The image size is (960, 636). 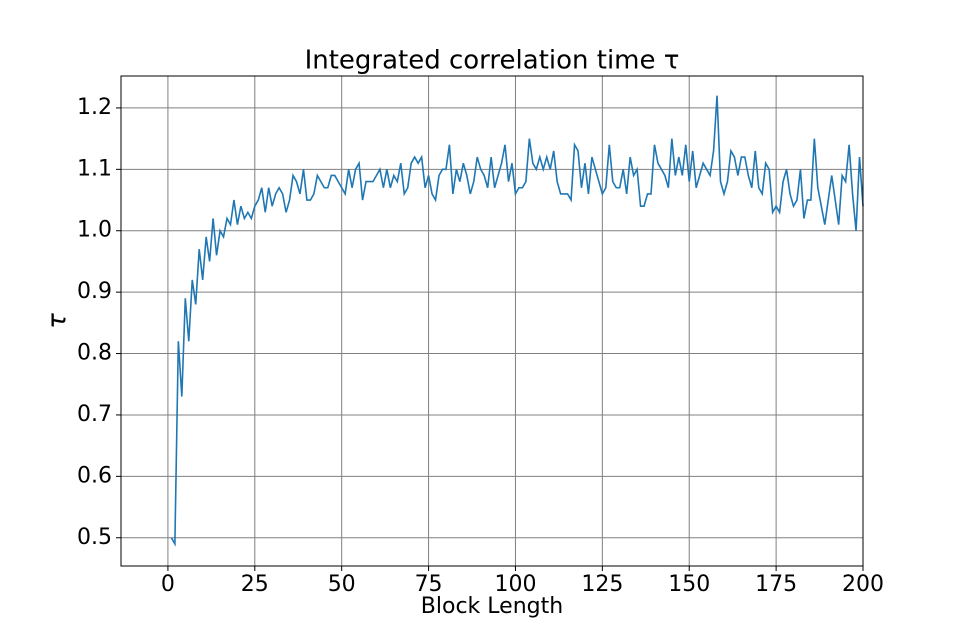 I want to click on x-tick-label: 200, so click(x=863, y=584).